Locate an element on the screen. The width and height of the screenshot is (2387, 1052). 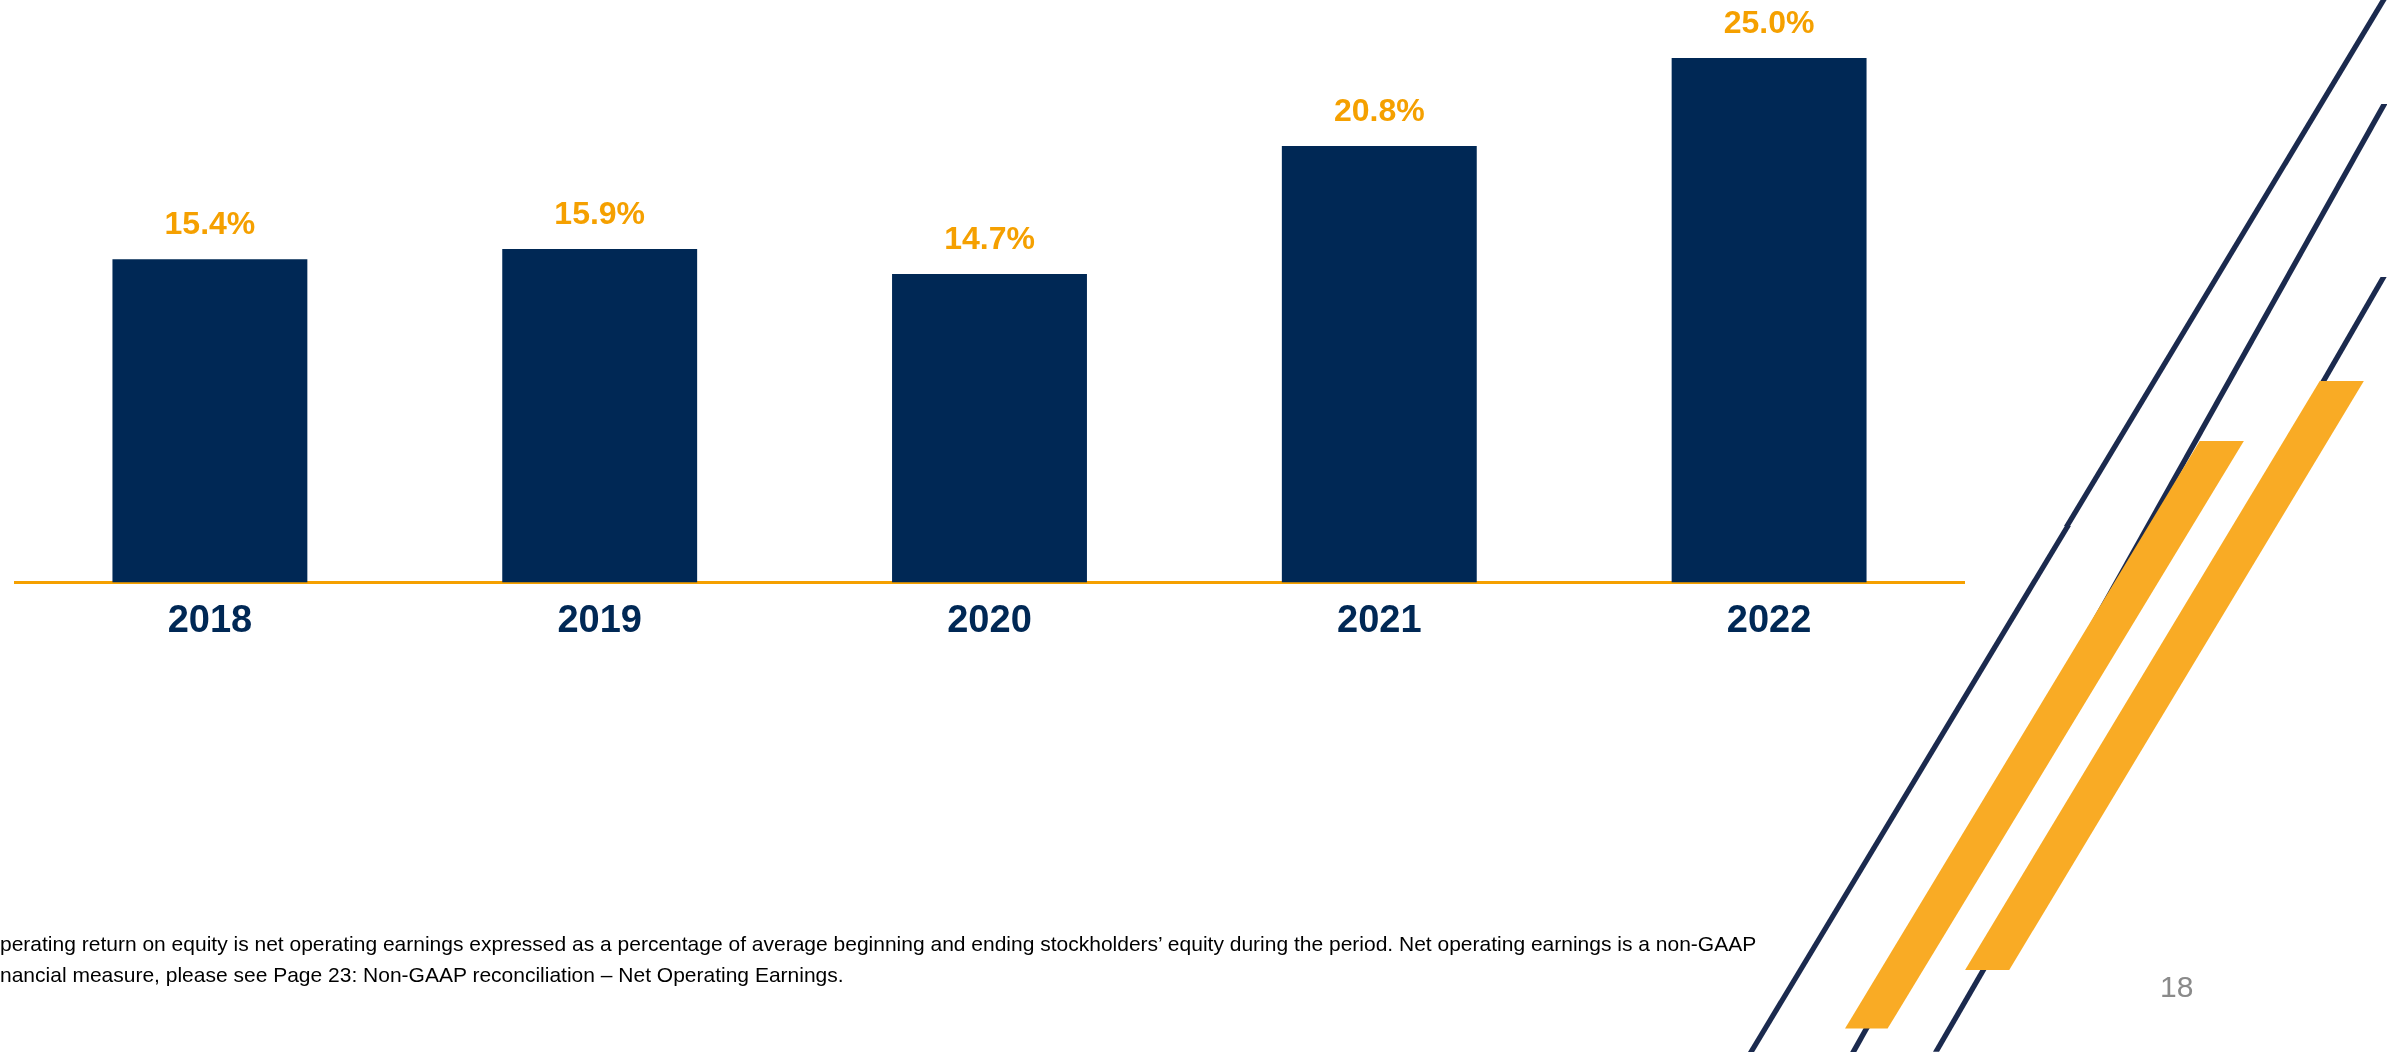
x-tick-label: 2021 is located at coordinates (1379, 618).